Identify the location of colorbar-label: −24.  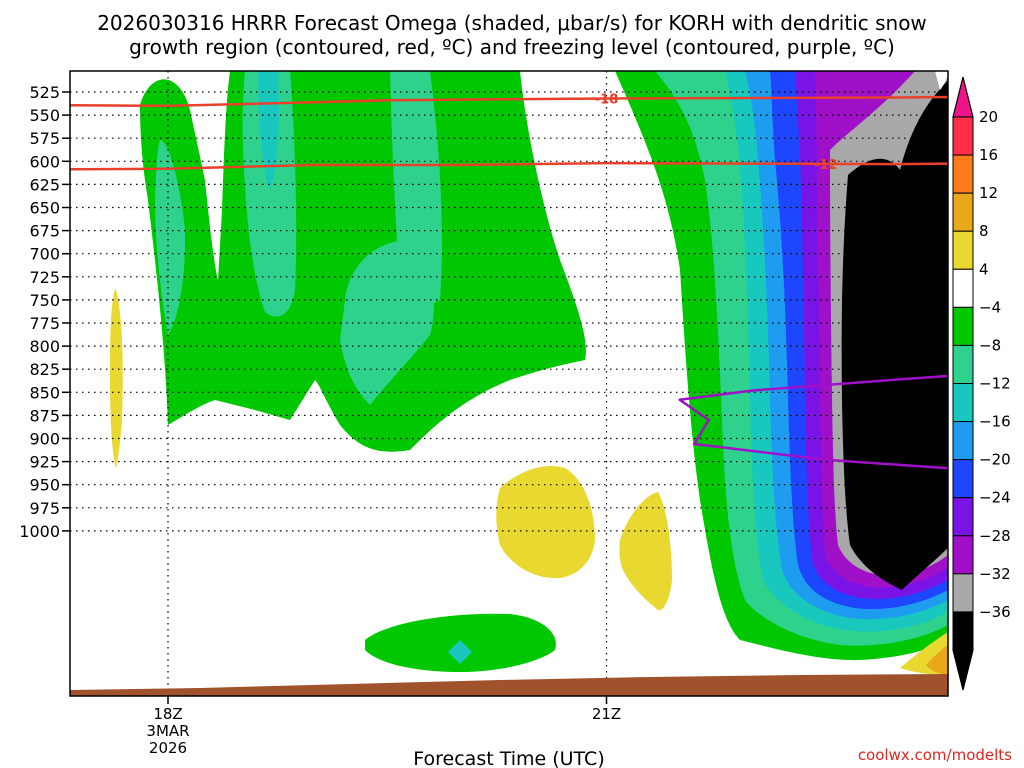
(995, 498).